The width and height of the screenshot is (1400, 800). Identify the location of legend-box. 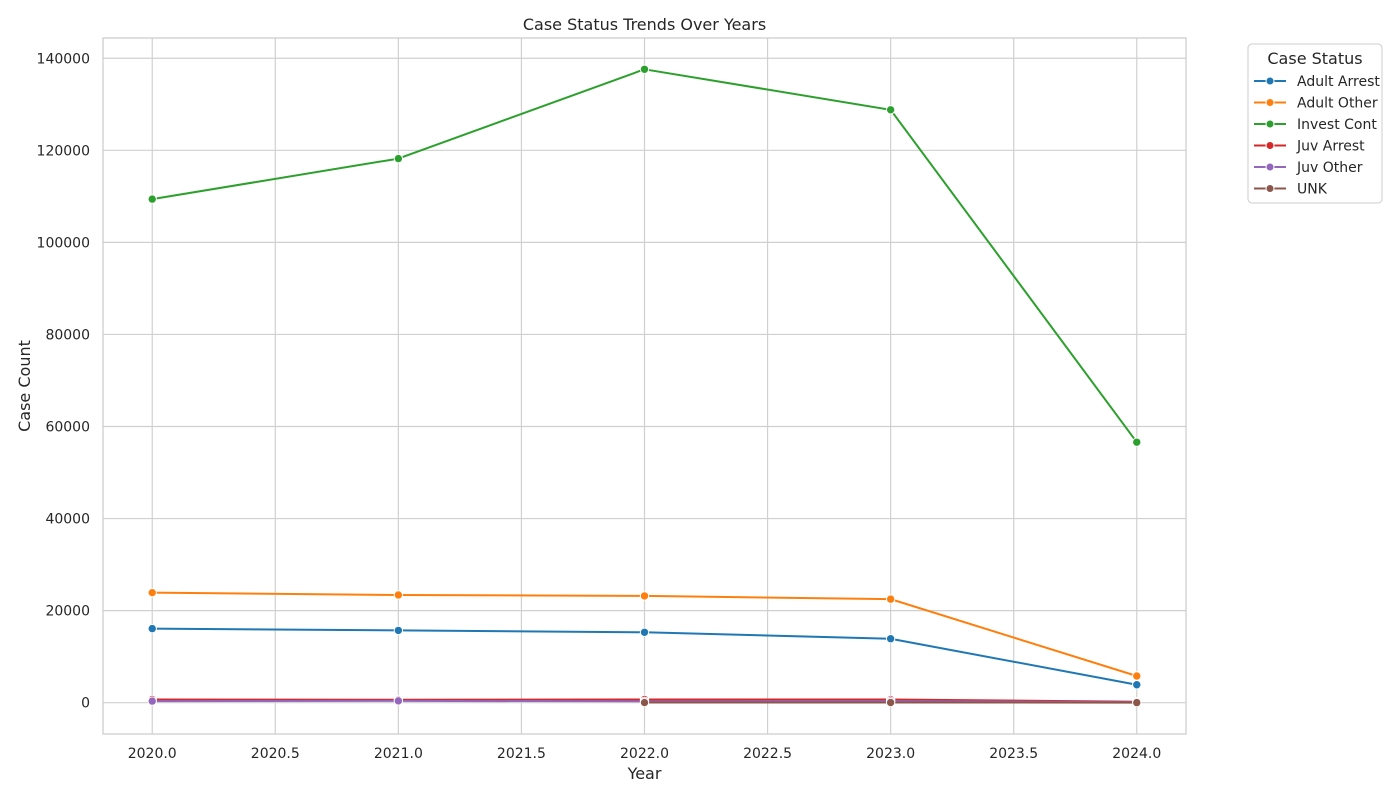
(1315, 123).